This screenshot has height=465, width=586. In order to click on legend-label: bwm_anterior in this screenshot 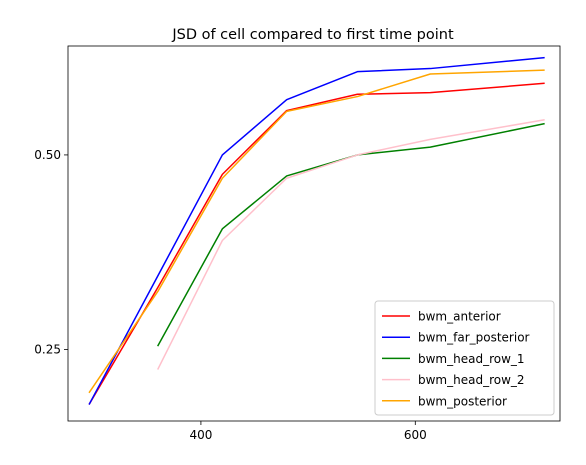, I will do `click(459, 317)`.